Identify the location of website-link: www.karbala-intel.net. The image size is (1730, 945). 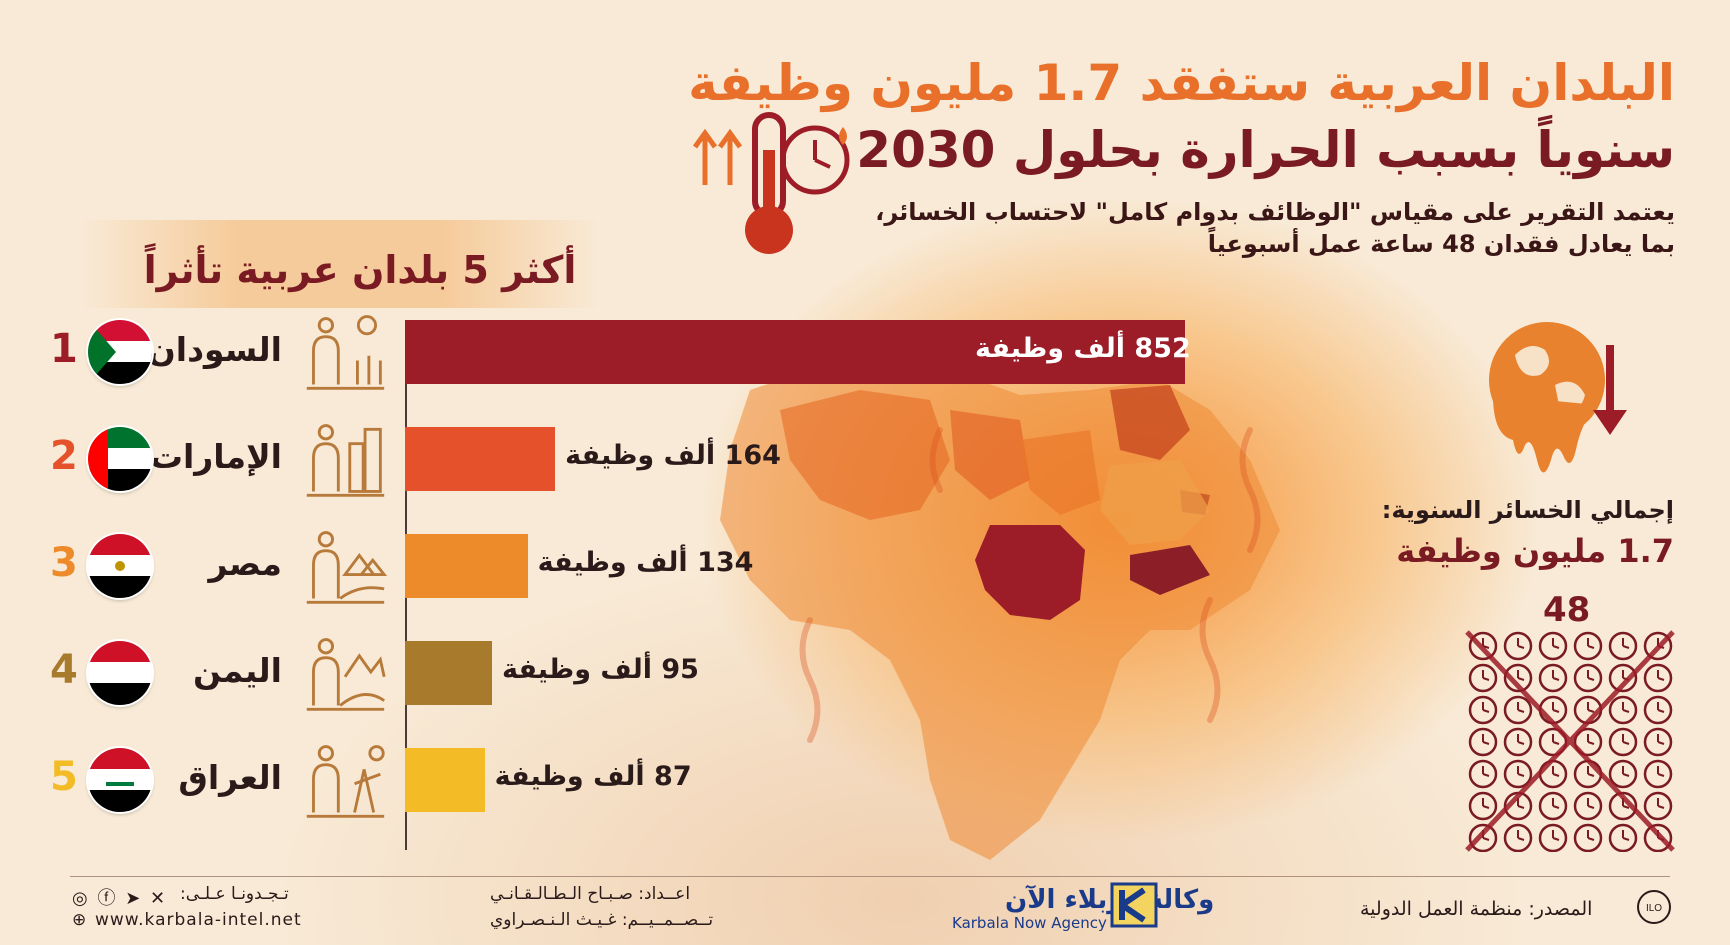
(198, 920).